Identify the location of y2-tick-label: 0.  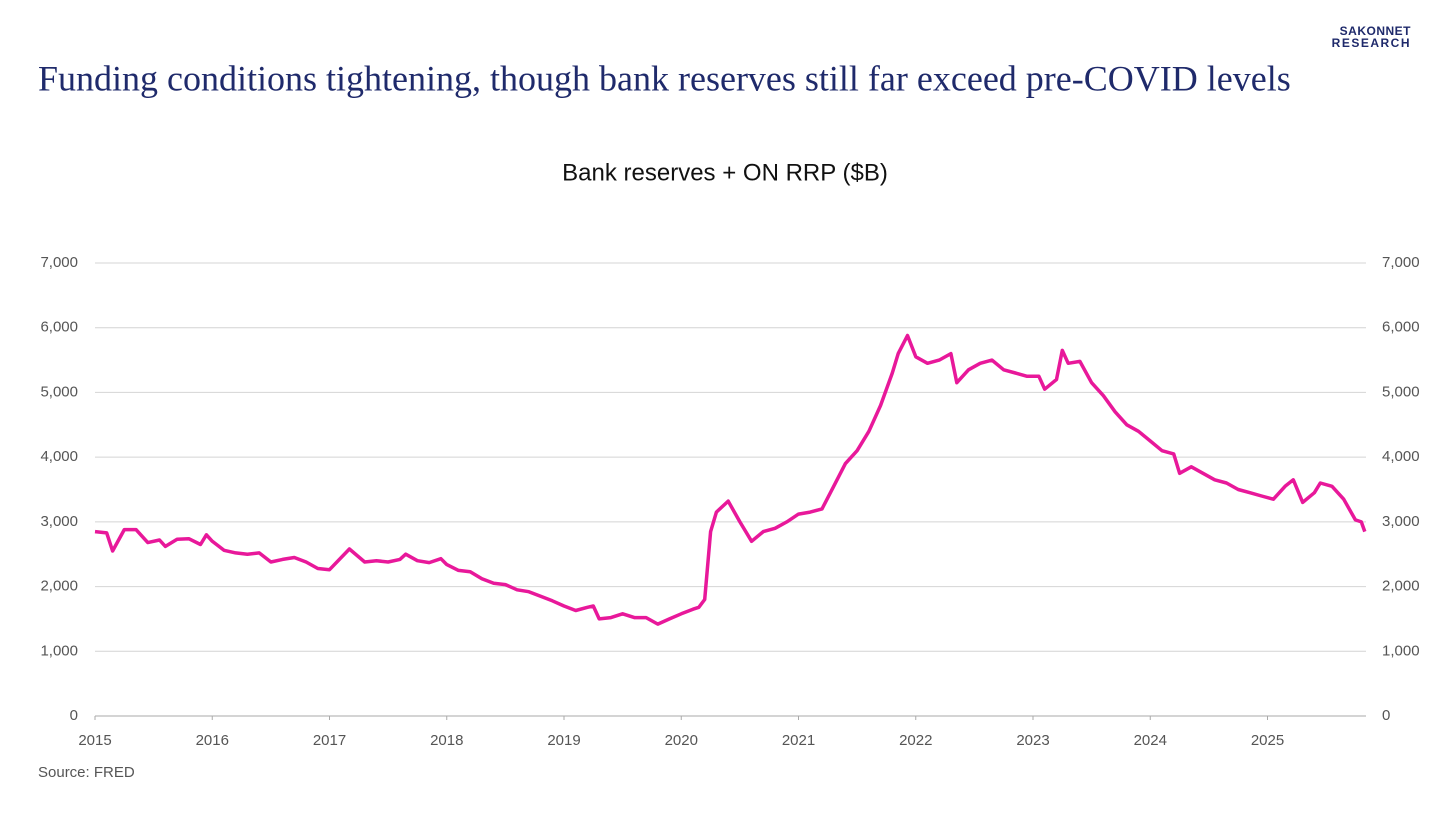
(1386, 715).